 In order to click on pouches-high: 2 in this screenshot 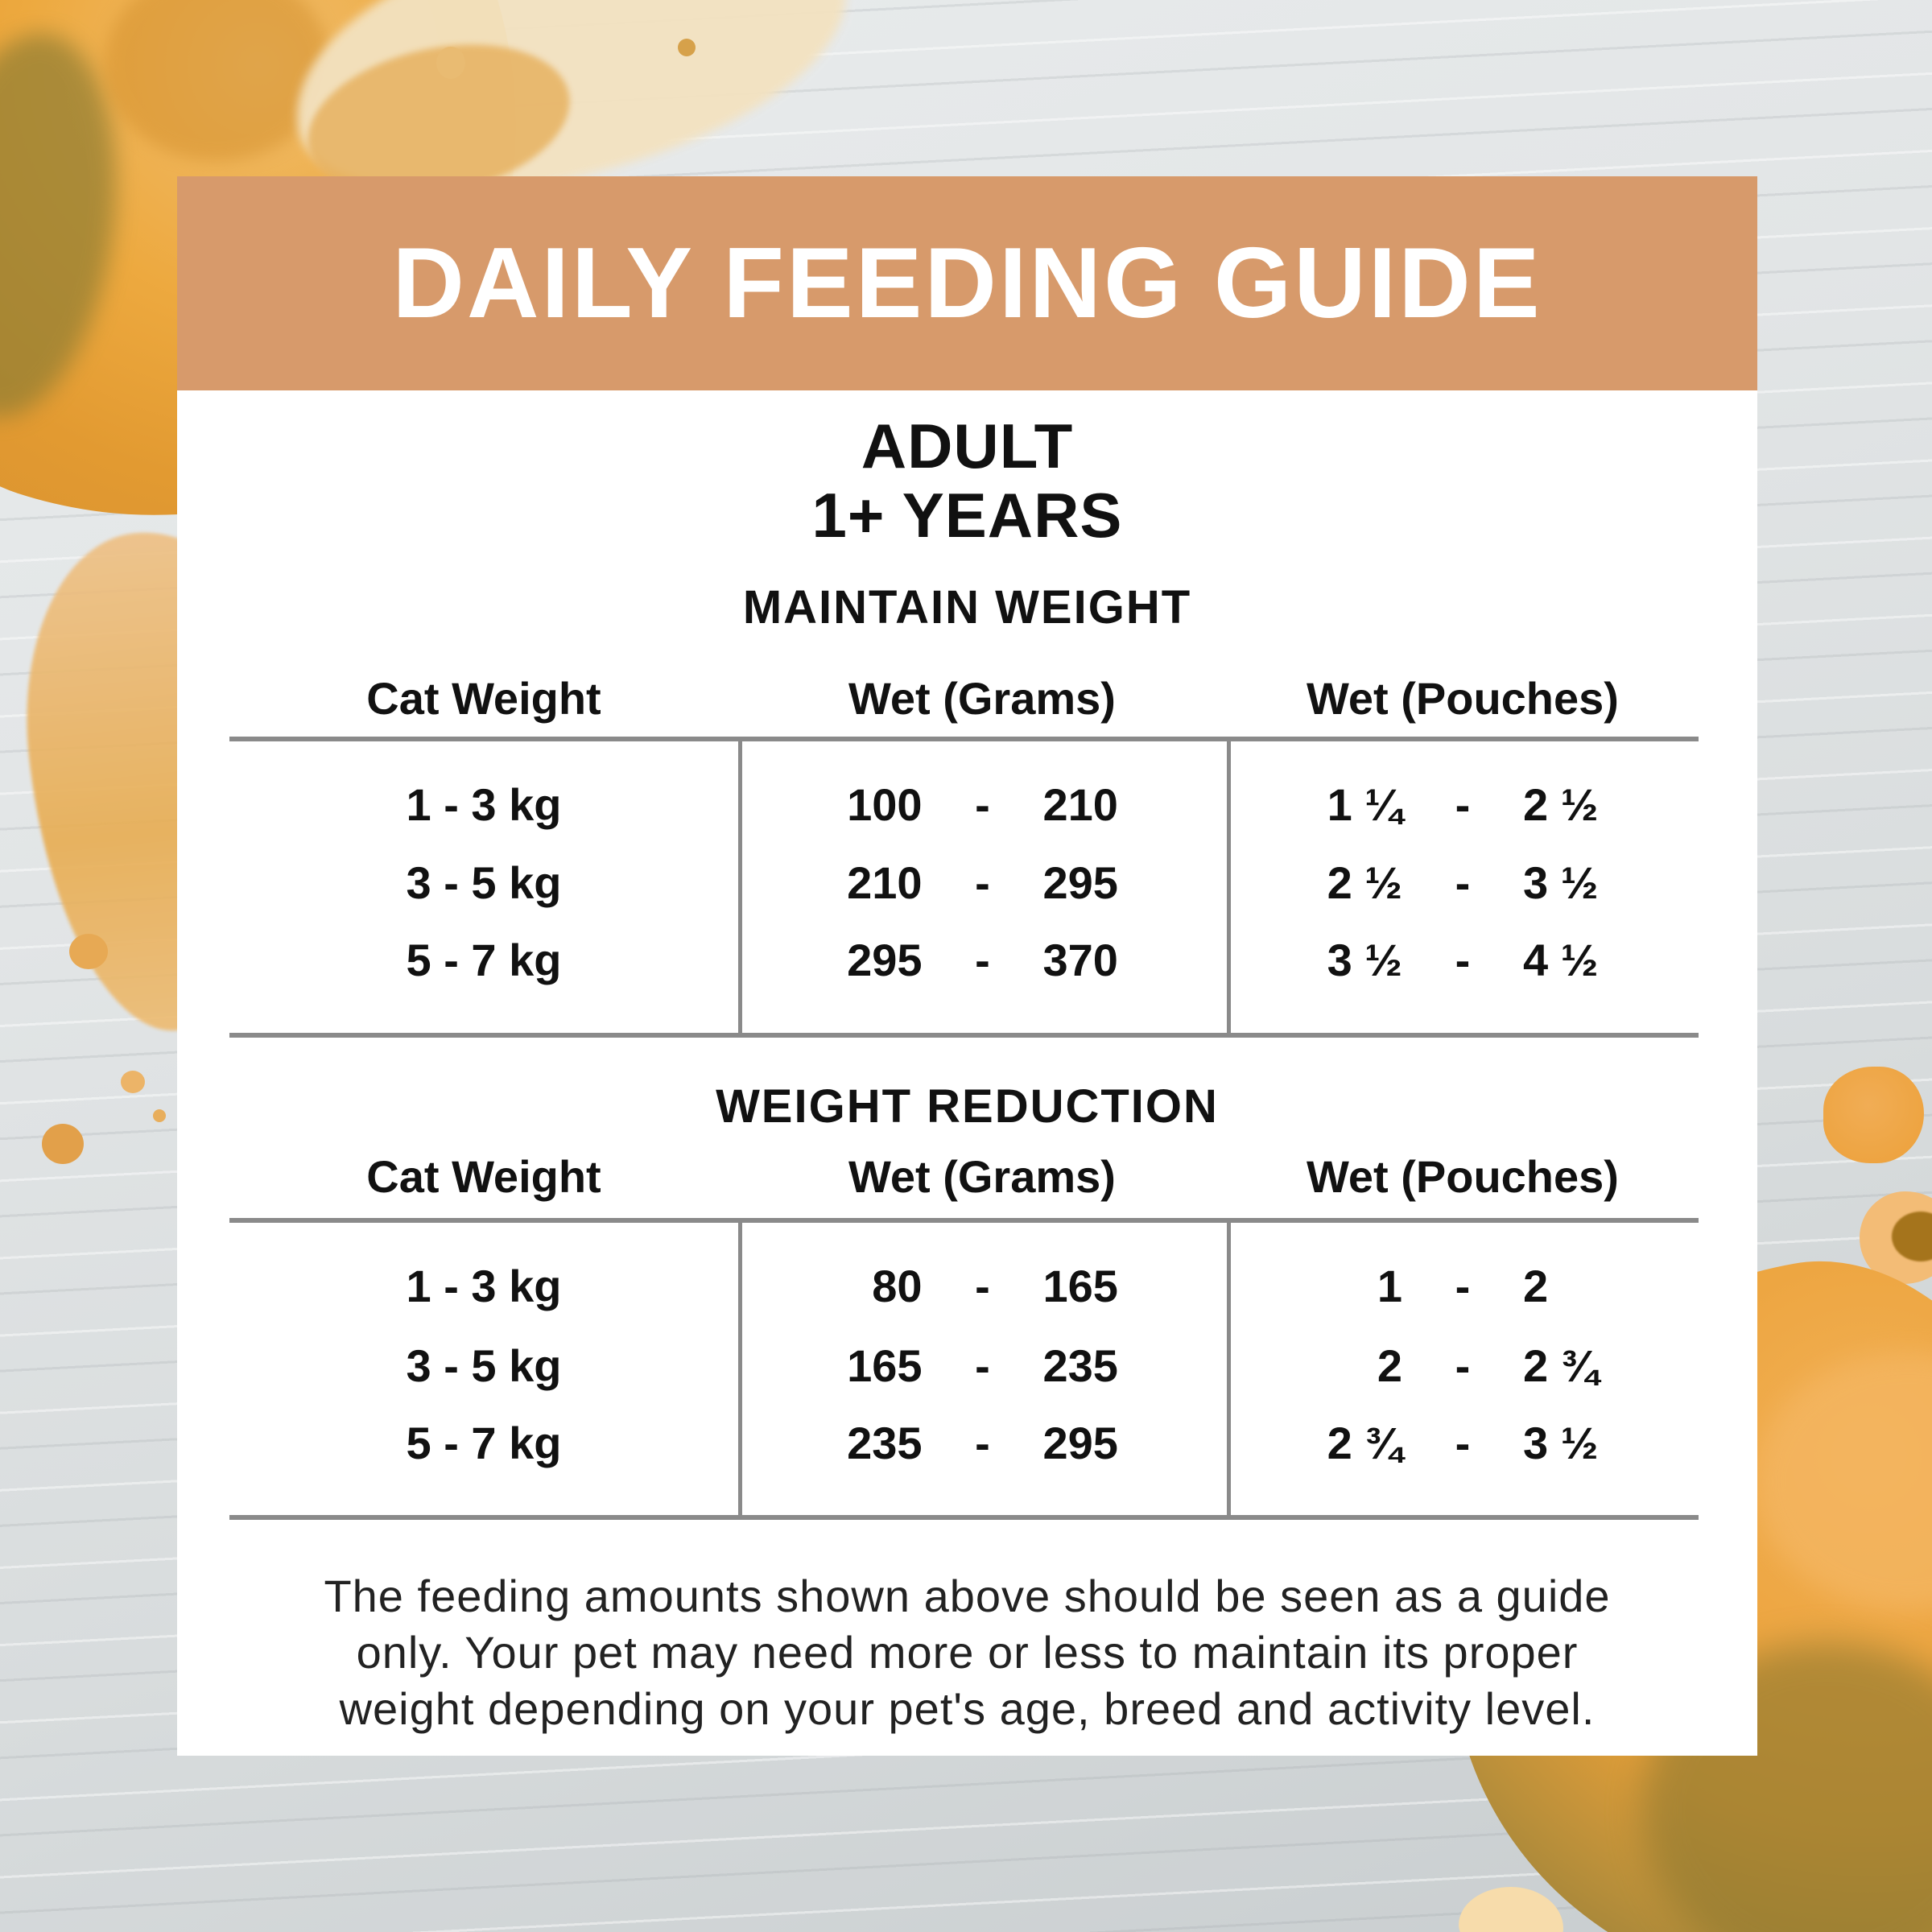, I will do `click(1536, 1286)`.